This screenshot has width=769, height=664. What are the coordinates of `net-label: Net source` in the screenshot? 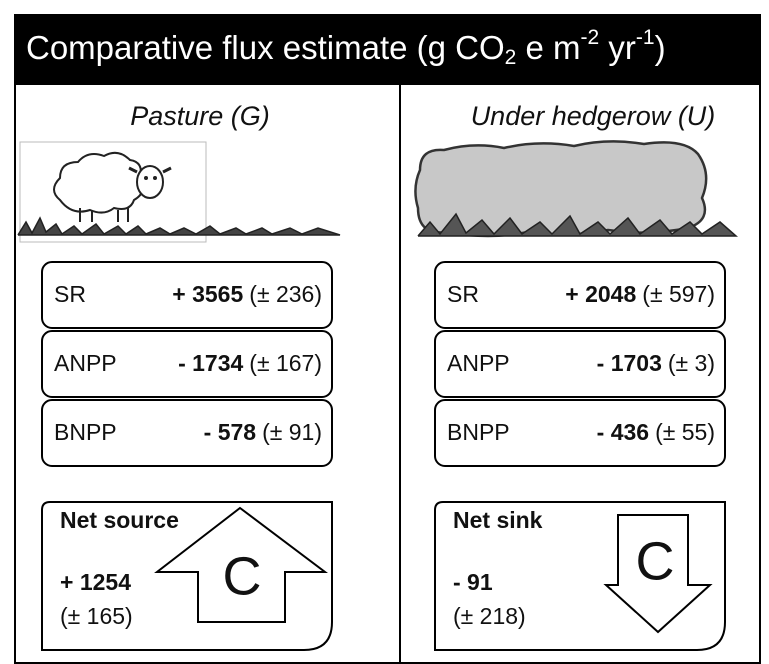 It's located at (119, 520).